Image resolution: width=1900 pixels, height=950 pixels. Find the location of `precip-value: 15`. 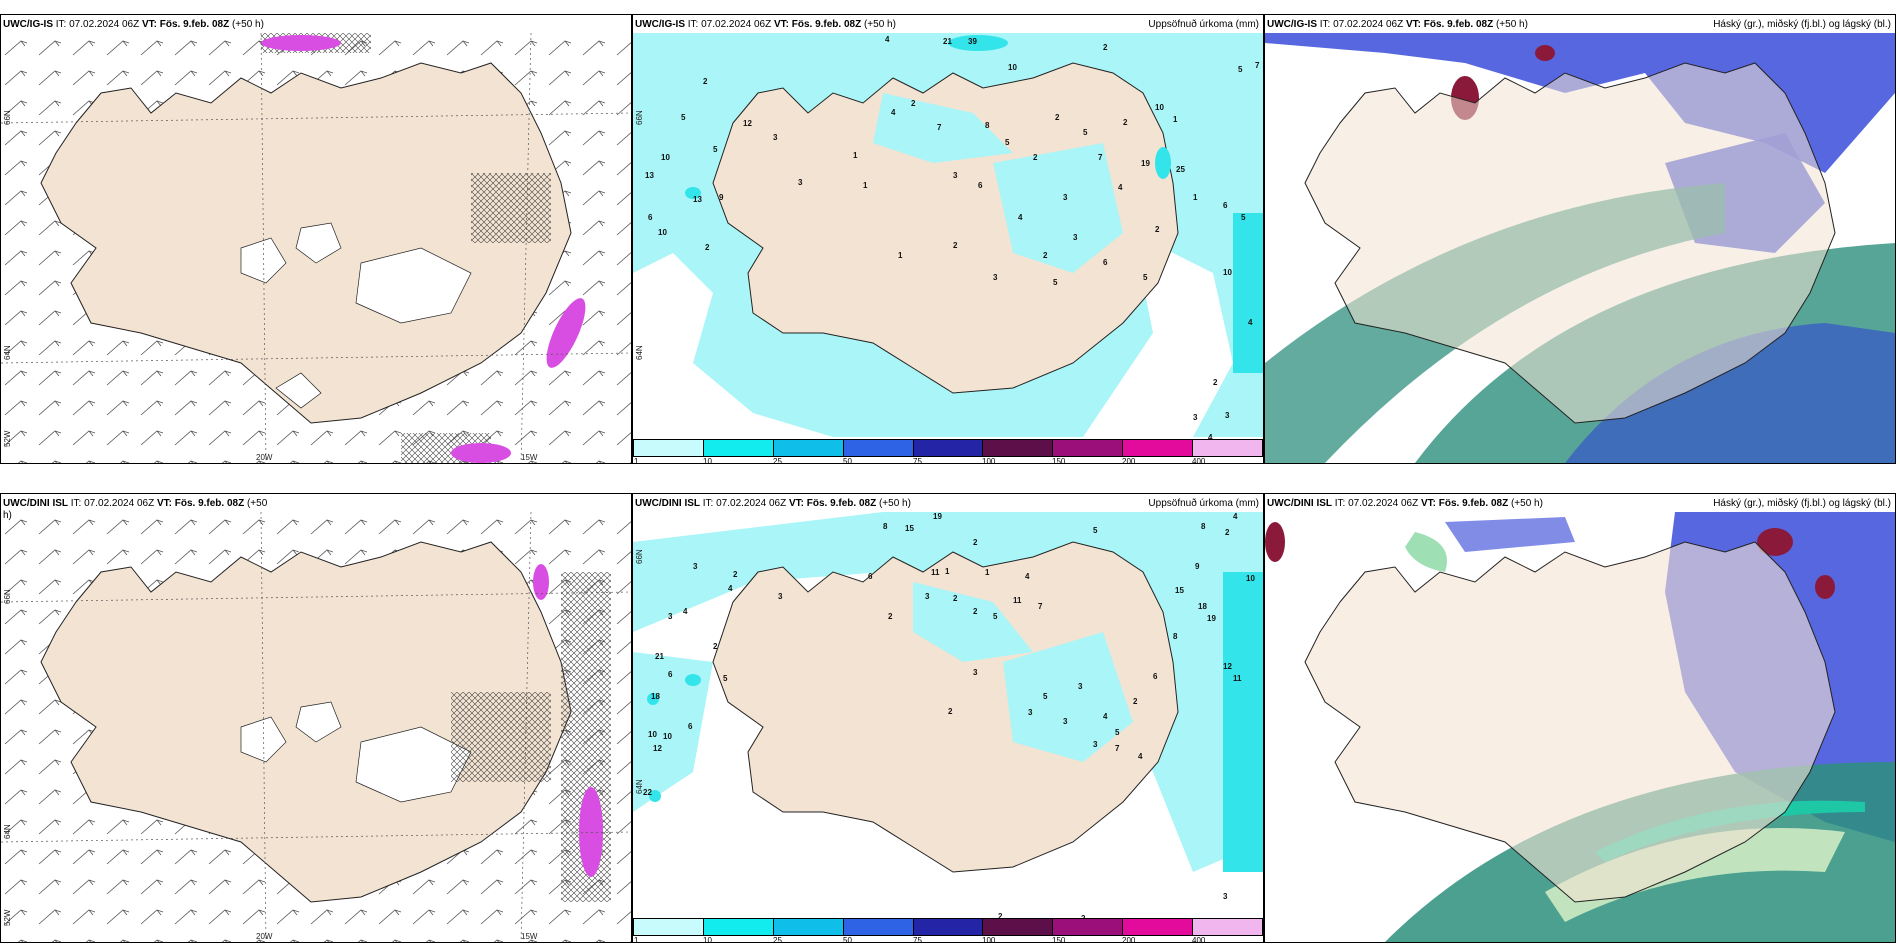

precip-value: 15 is located at coordinates (909, 528).